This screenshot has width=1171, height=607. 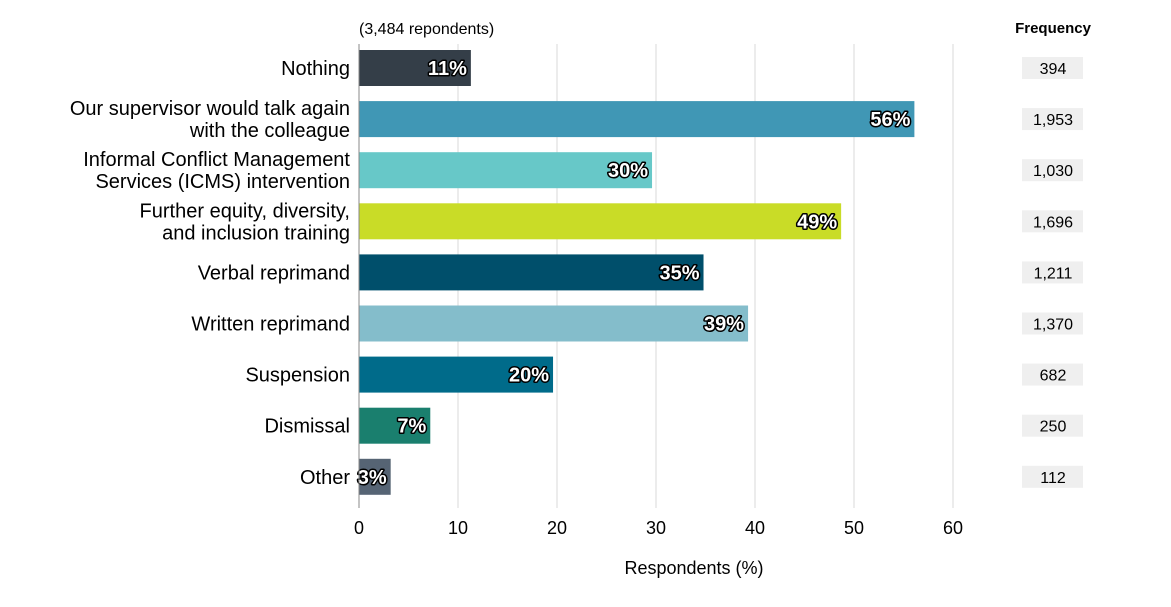 I want to click on x-tick-label: 50, so click(x=854, y=528).